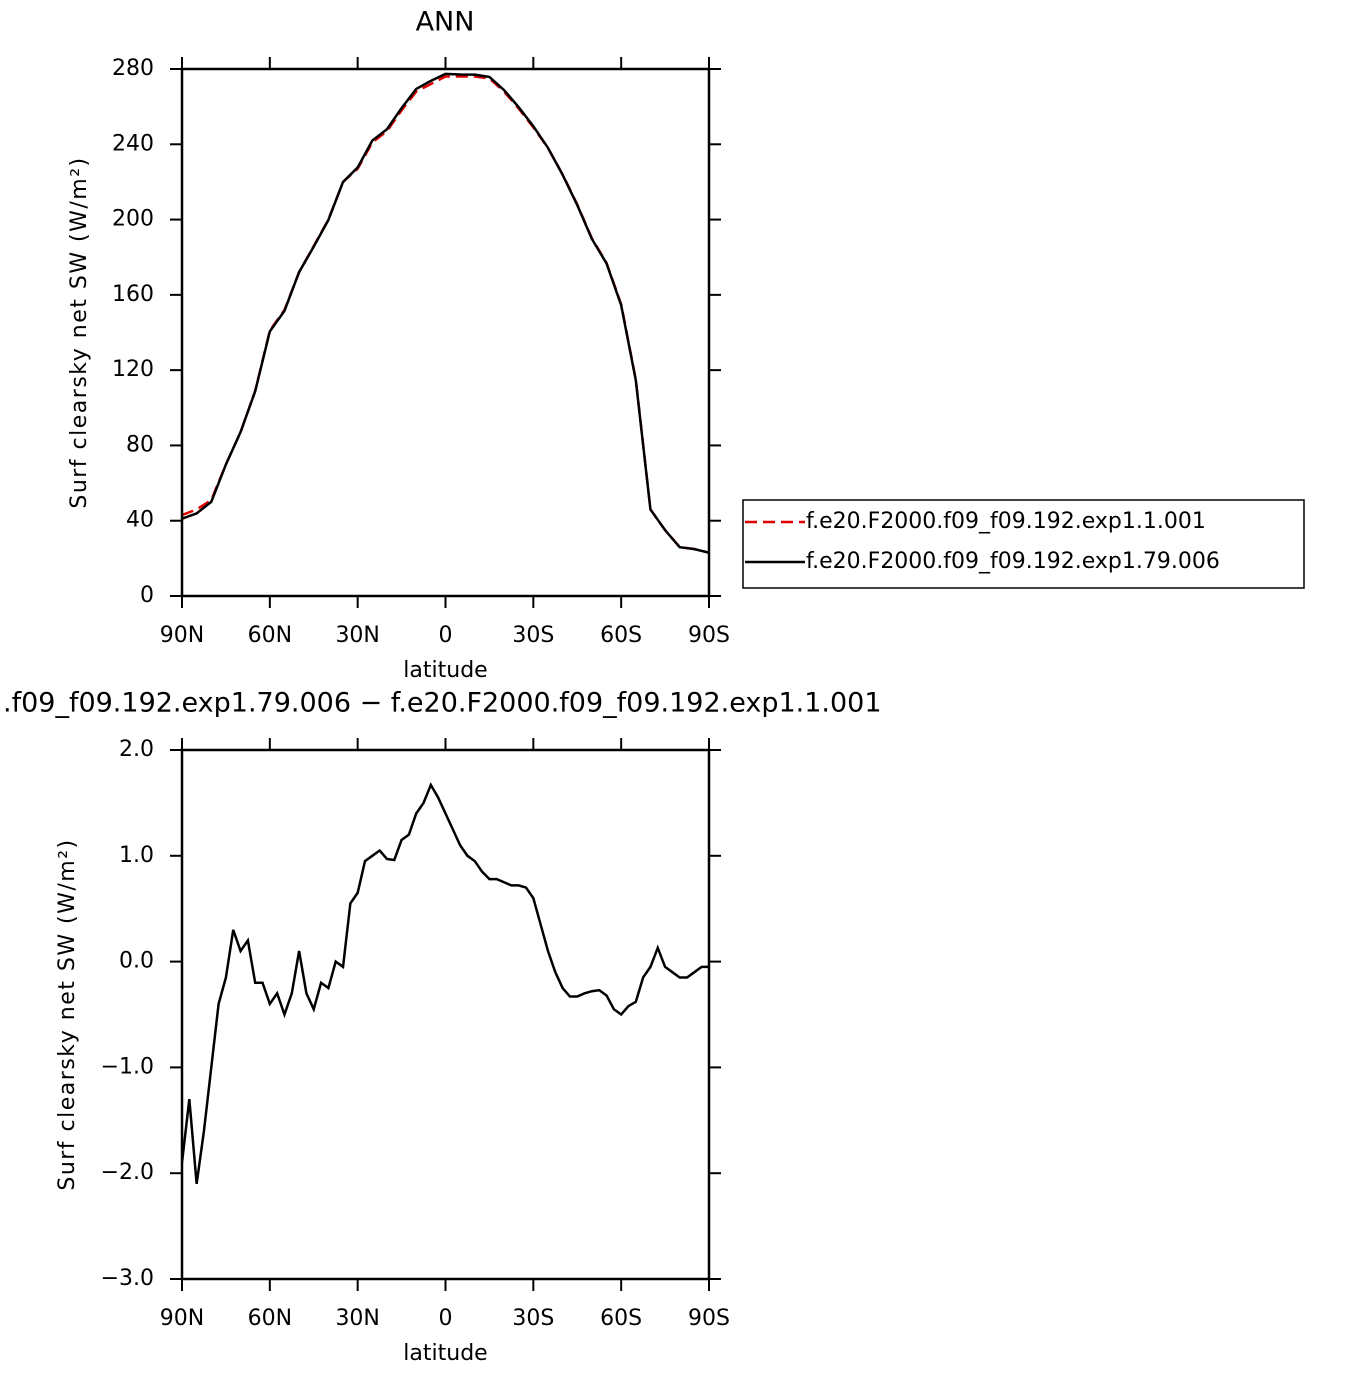 The width and height of the screenshot is (1372, 1374). What do you see at coordinates (140, 520) in the screenshot?
I see `y-tick-label: 40` at bounding box center [140, 520].